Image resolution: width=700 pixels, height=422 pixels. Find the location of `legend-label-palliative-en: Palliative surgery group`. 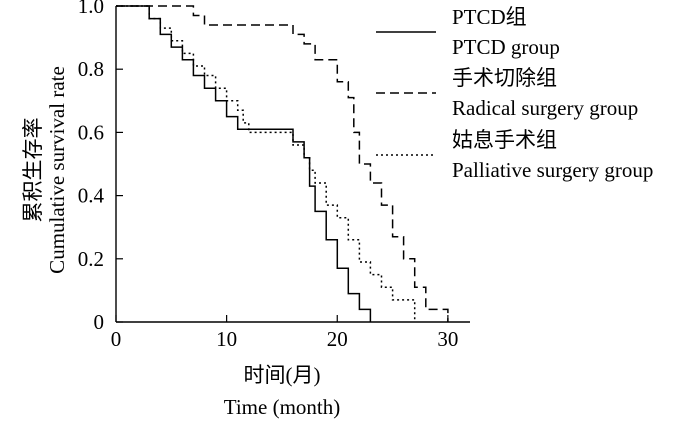

legend-label-palliative-en: Palliative surgery group is located at coordinates (552, 170).